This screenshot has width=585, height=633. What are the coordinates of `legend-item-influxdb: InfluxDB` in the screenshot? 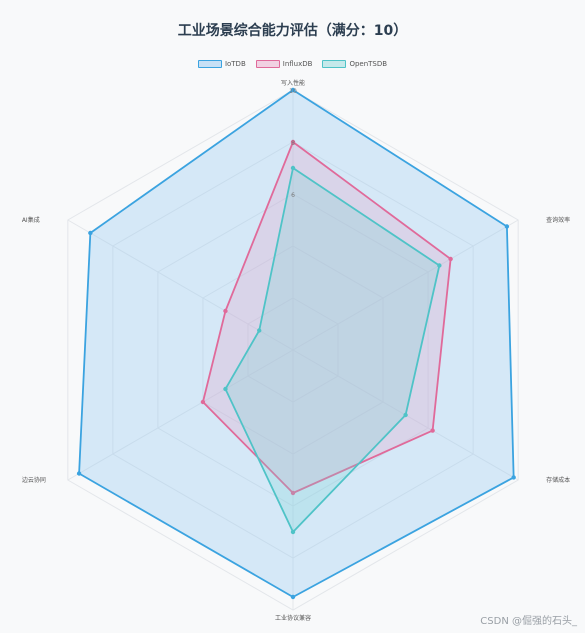 It's located at (284, 64).